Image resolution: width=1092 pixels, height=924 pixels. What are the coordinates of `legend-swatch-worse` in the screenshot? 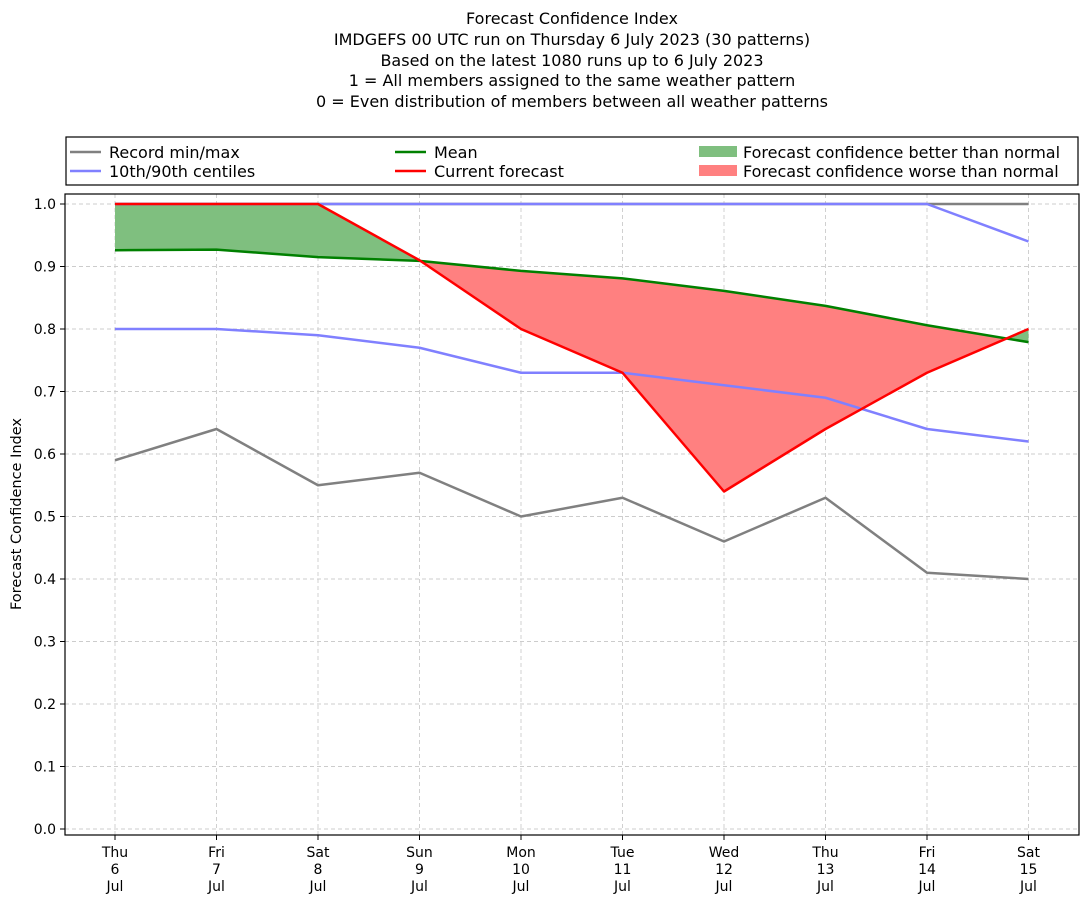 It's located at (718, 170).